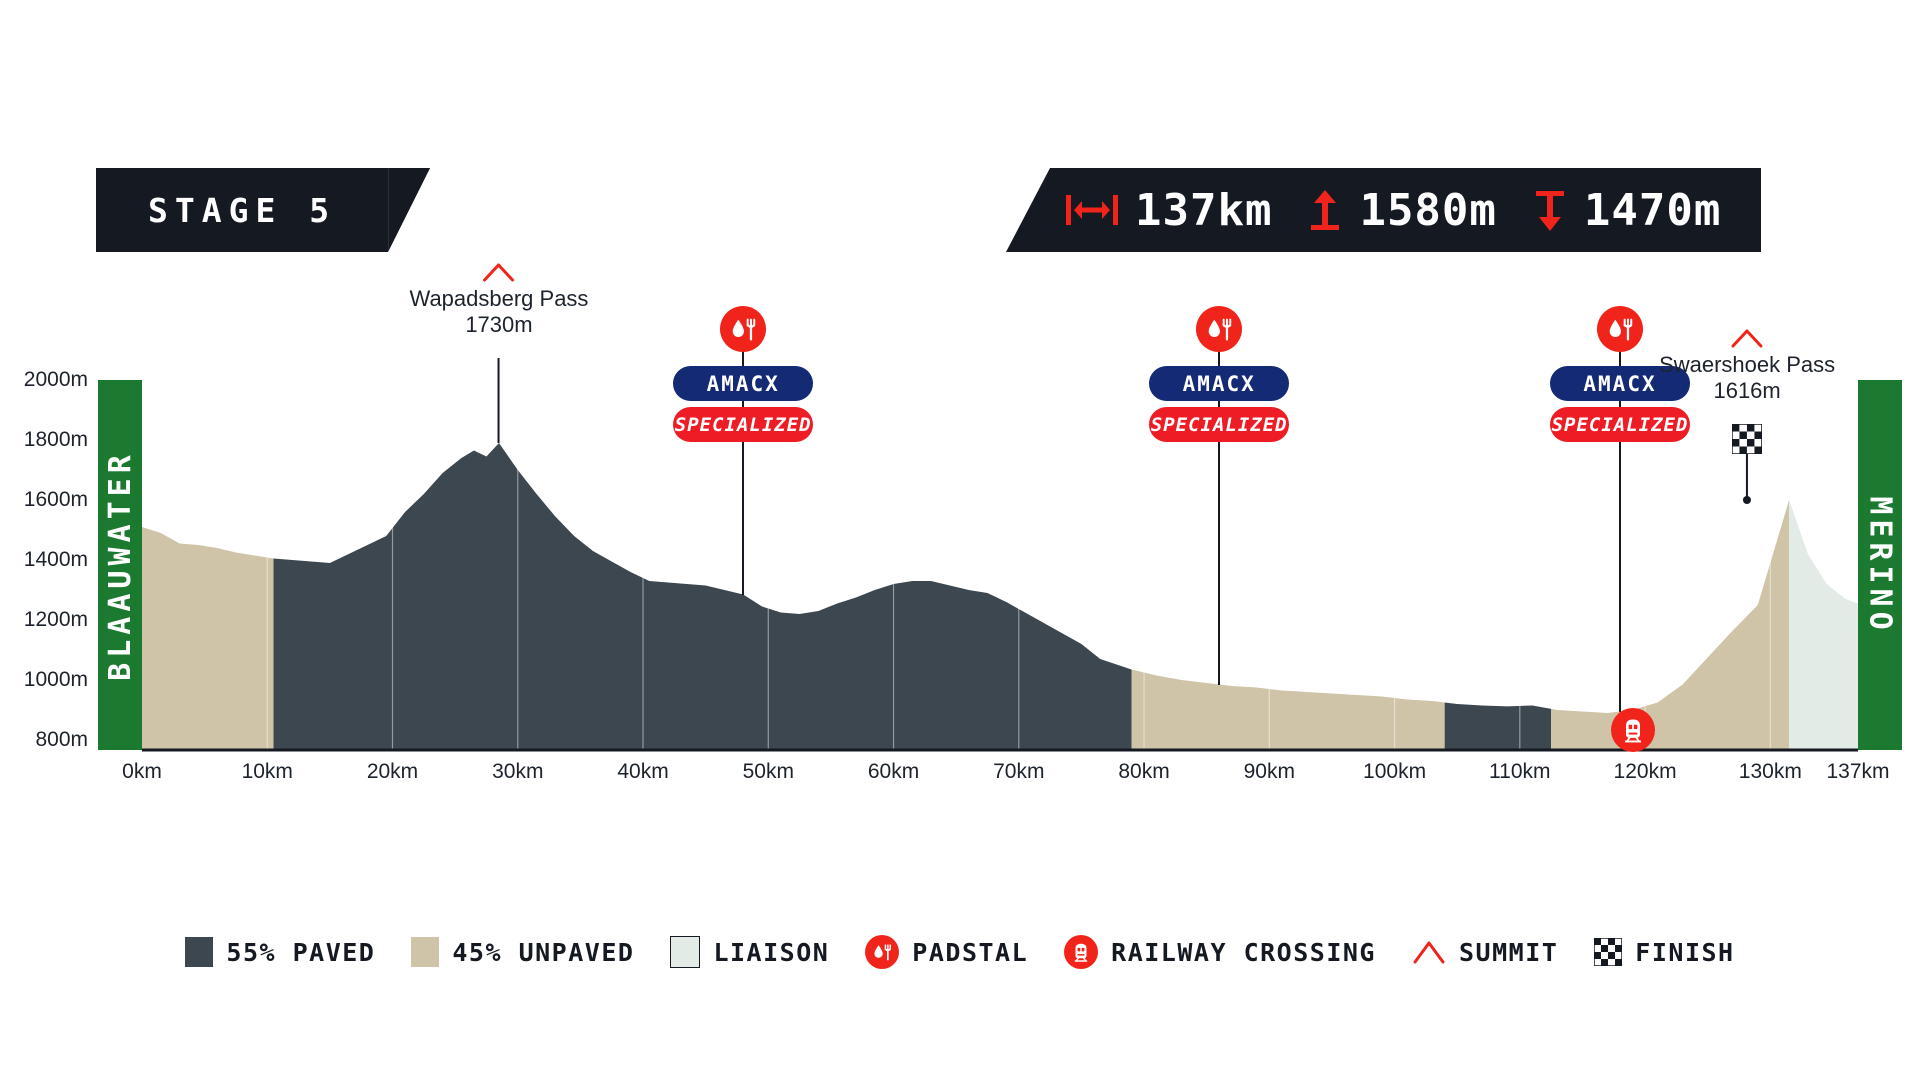 Image resolution: width=1920 pixels, height=1080 pixels. Describe the element at coordinates (1747, 364) in the screenshot. I see `summit-name: Swaershoek Pass` at that location.